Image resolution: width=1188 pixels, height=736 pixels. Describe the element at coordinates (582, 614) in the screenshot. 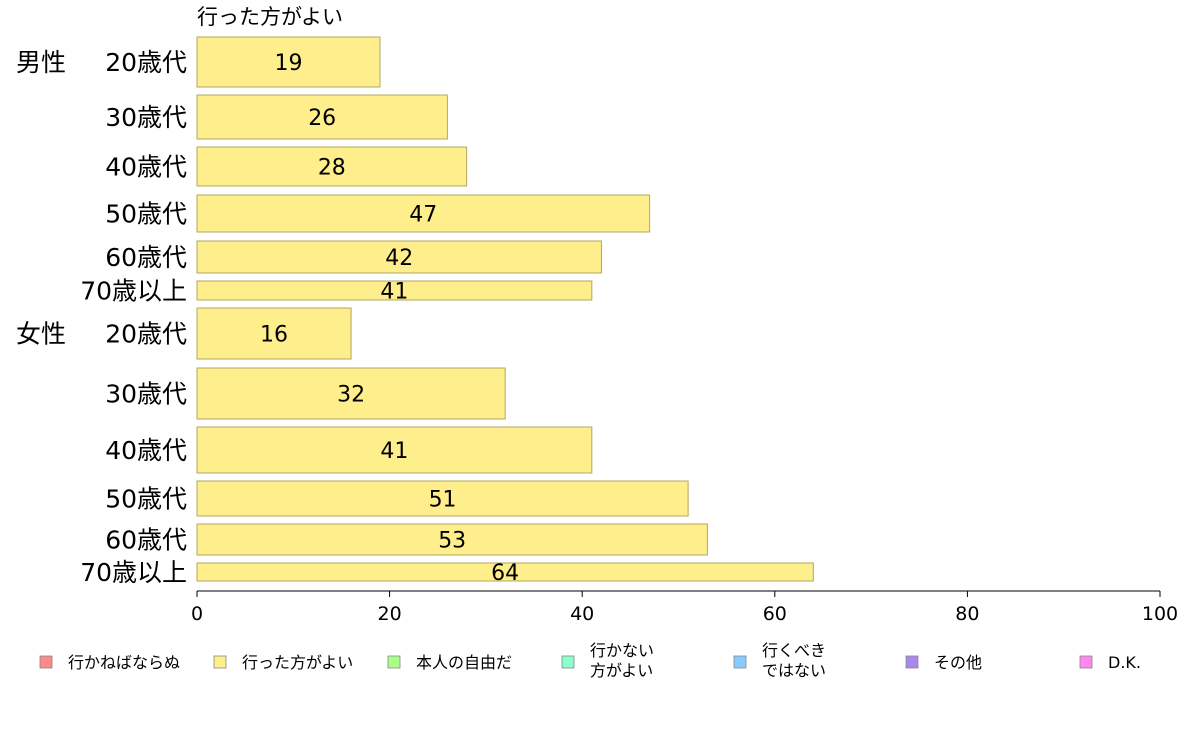

I see `x-tick-label: 40` at that location.